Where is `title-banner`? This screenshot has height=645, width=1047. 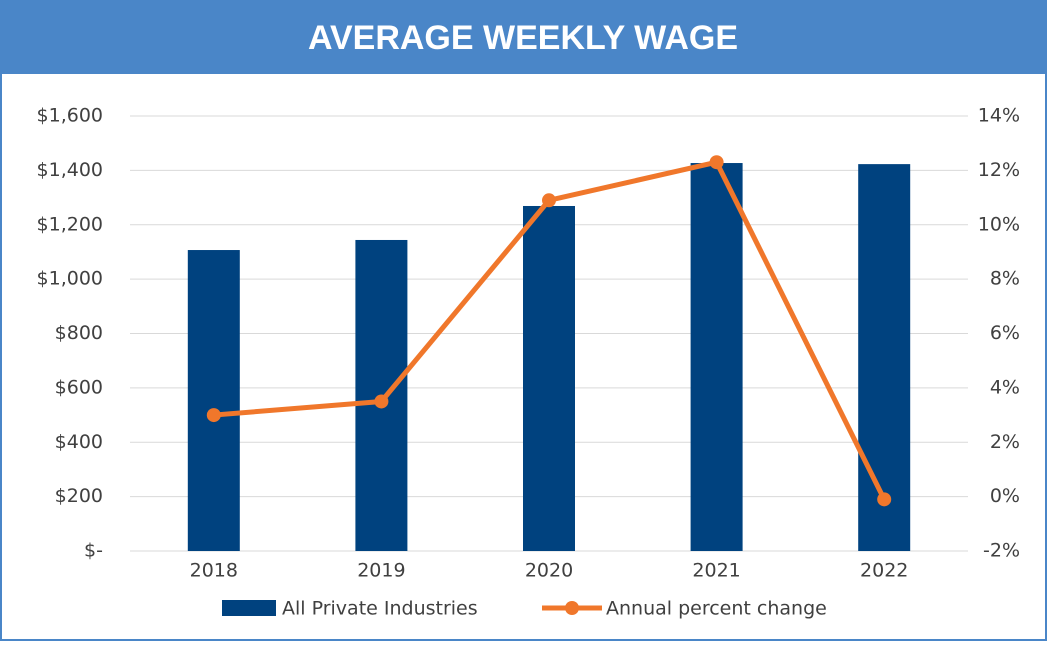 title-banner is located at coordinates (523, 37).